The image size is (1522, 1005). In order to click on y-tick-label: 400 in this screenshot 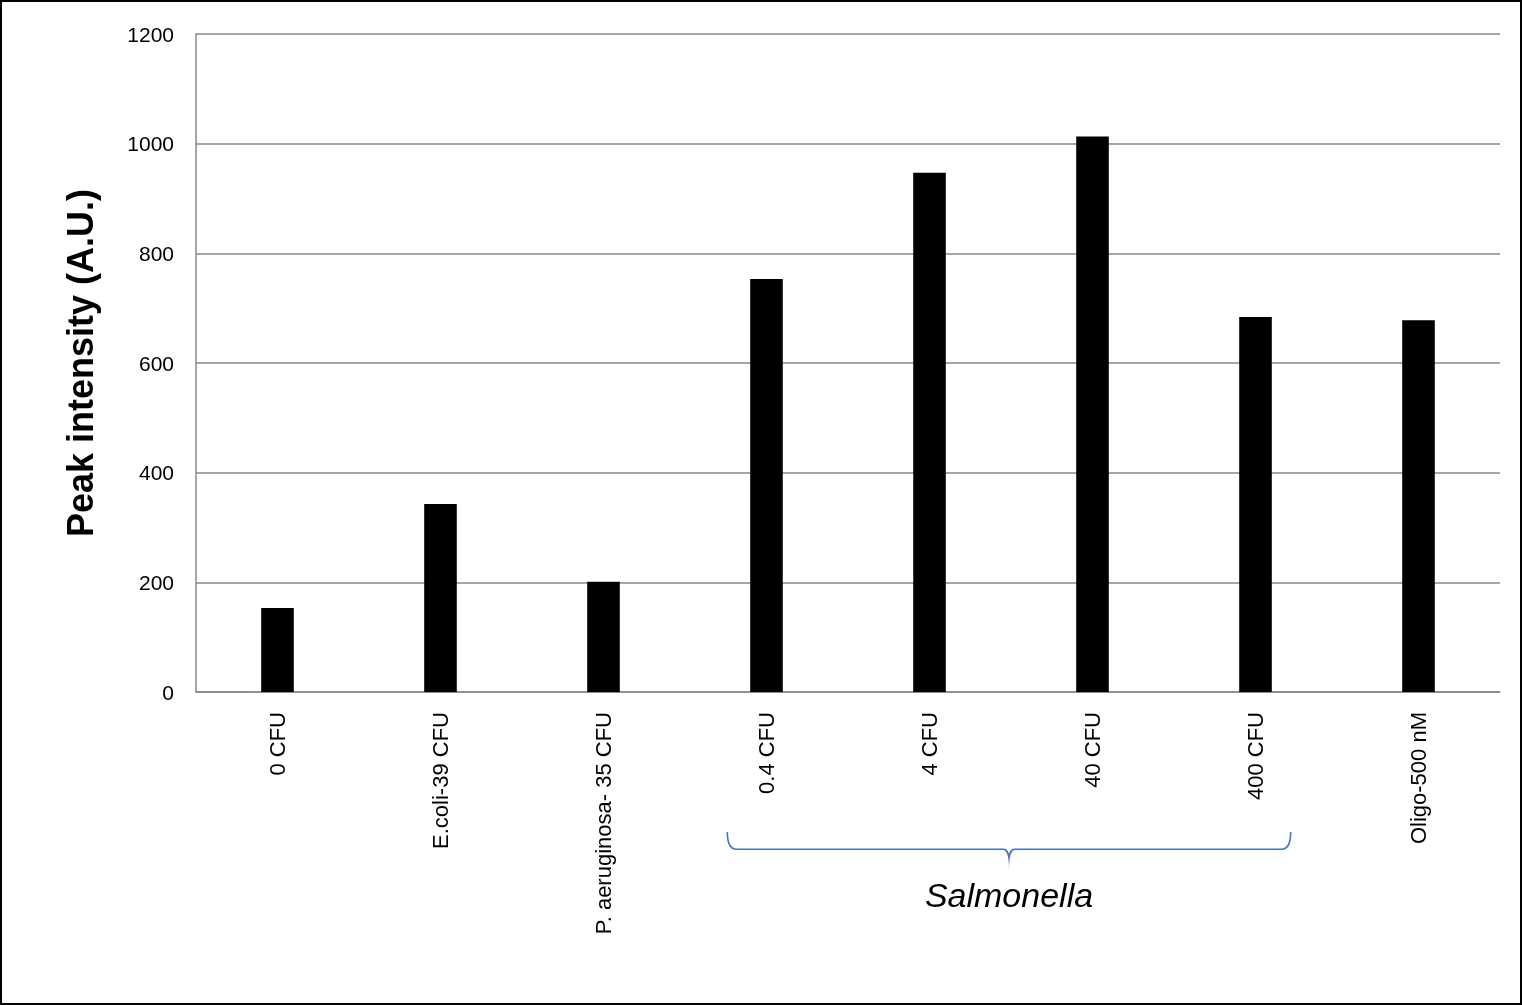, I will do `click(156, 473)`.